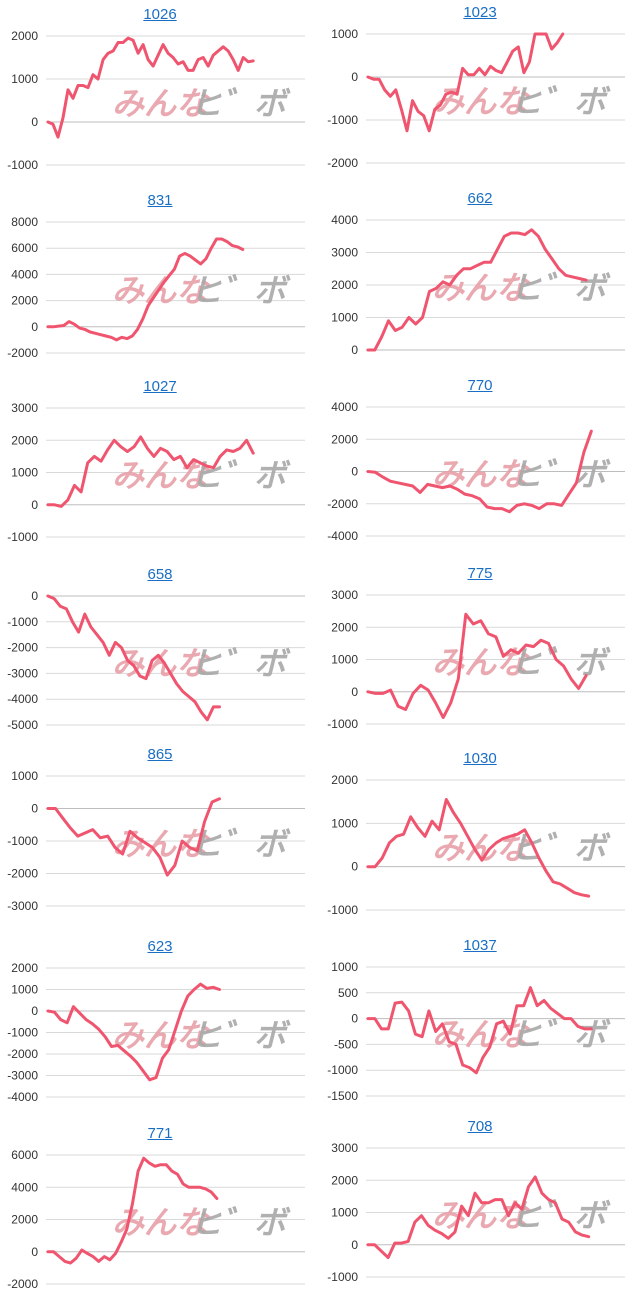 This screenshot has width=640, height=1316. I want to click on chart-panel-623: 623 2000 1000 0 -1000 -2000 -3000 -4000 みんな ヒ゛ボ, so click(160, 1033).